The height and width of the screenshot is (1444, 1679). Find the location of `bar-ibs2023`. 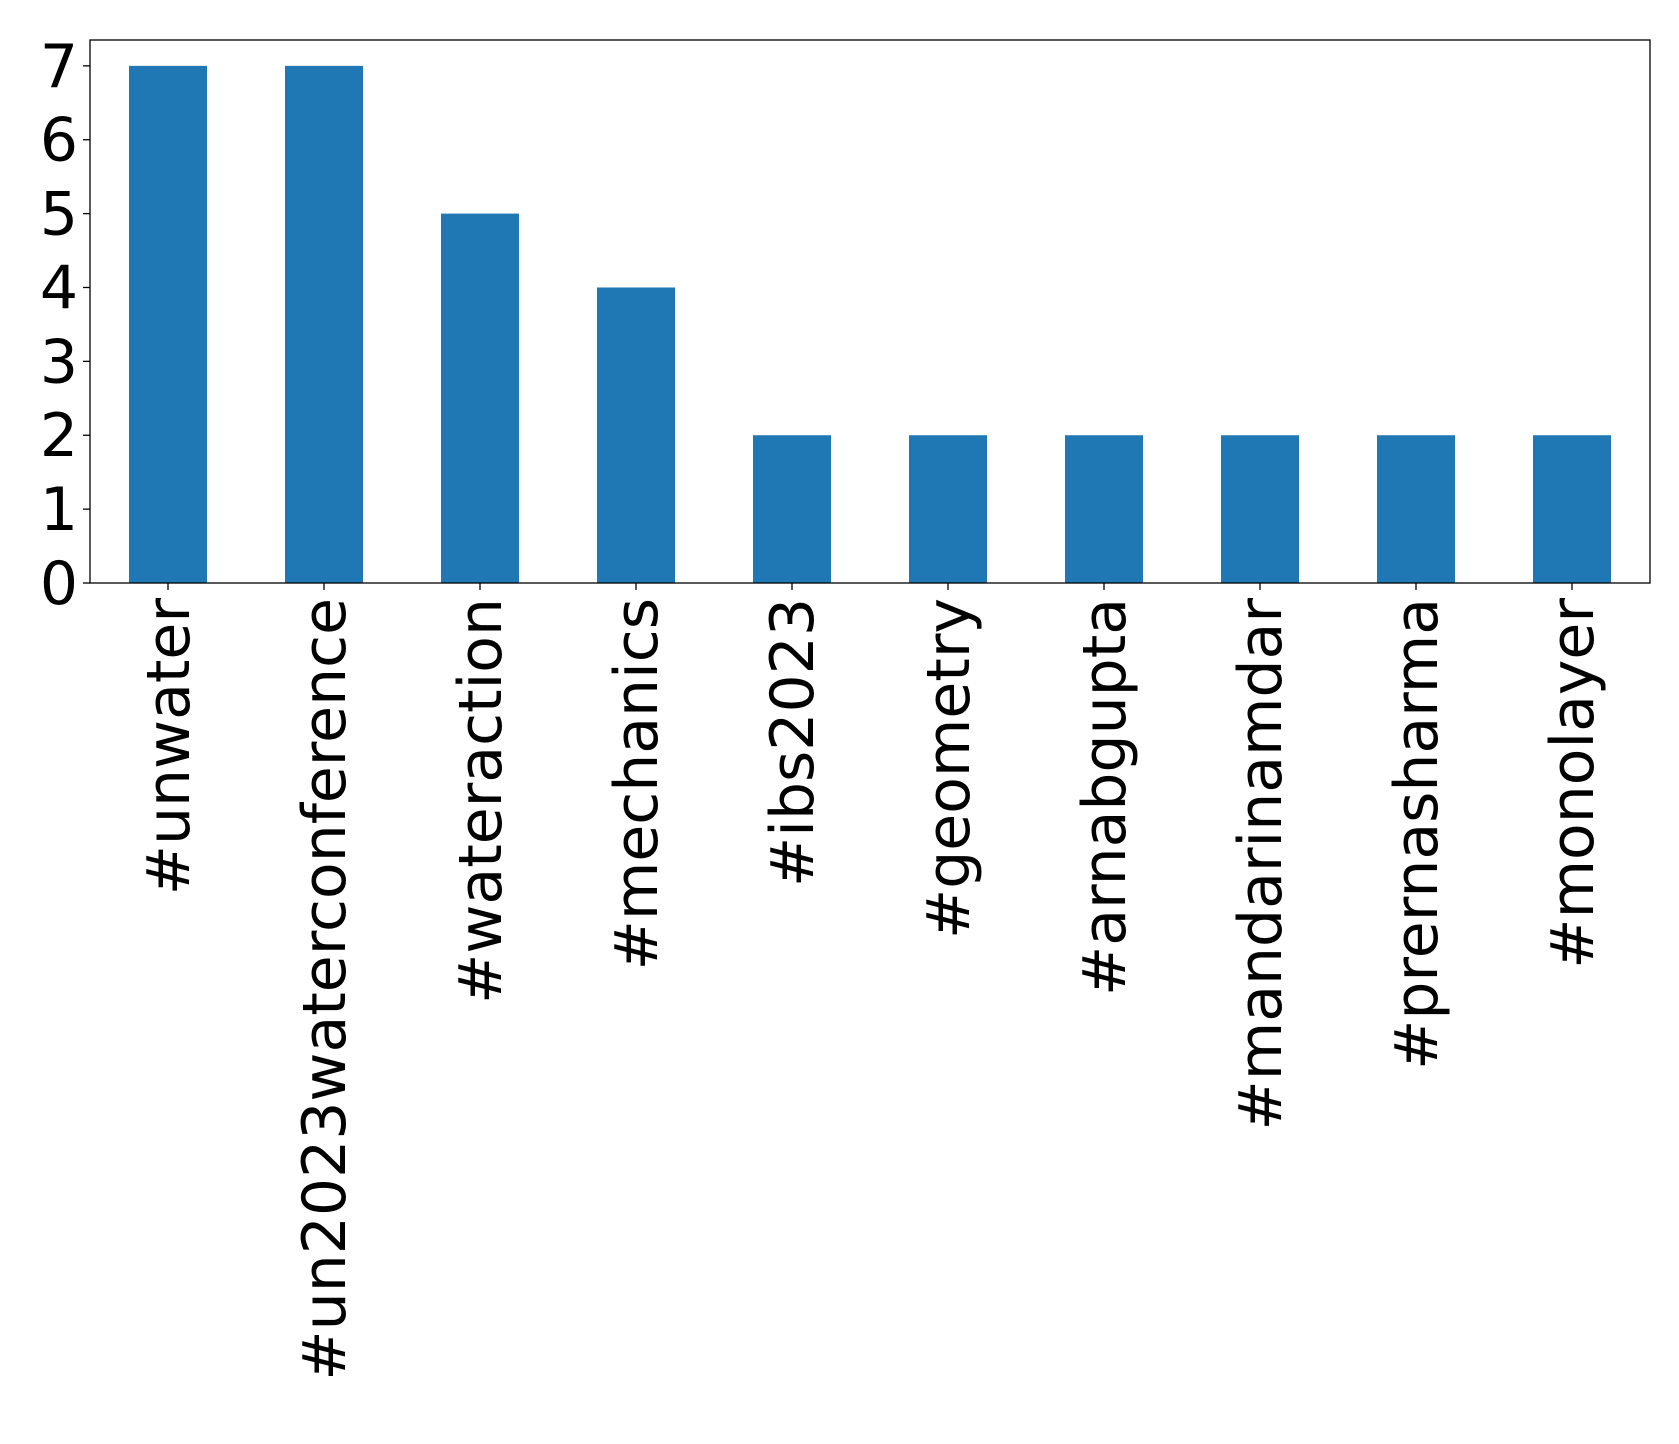

bar-ibs2023 is located at coordinates (792, 509).